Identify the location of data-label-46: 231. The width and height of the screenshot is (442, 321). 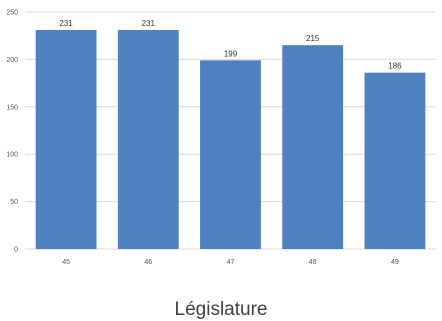
(149, 23).